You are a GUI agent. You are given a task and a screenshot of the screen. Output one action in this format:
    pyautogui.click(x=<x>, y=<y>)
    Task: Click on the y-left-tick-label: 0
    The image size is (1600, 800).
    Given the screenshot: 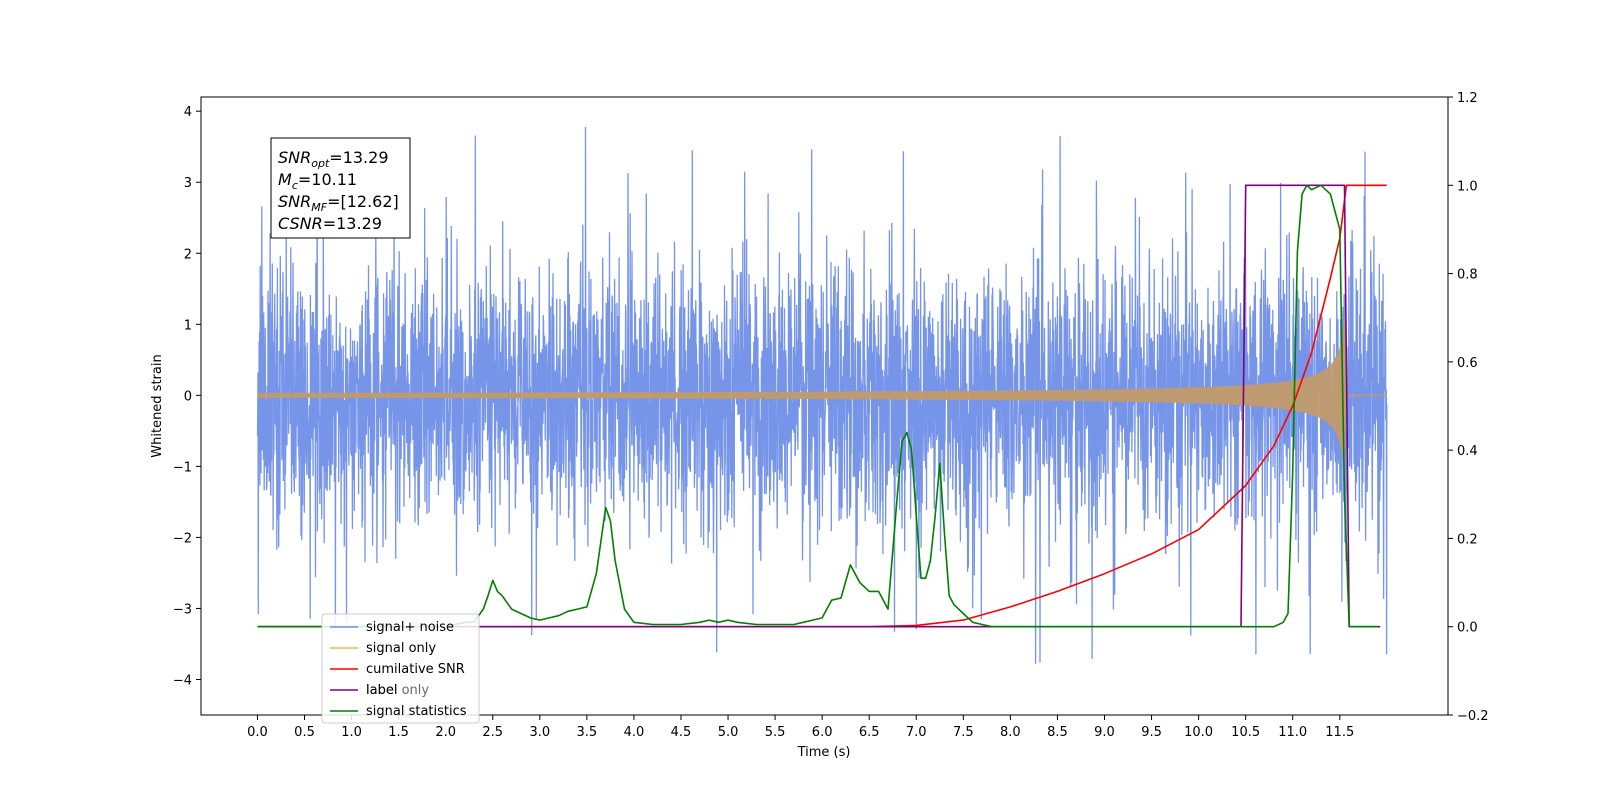 What is the action you would take?
    pyautogui.click(x=188, y=396)
    